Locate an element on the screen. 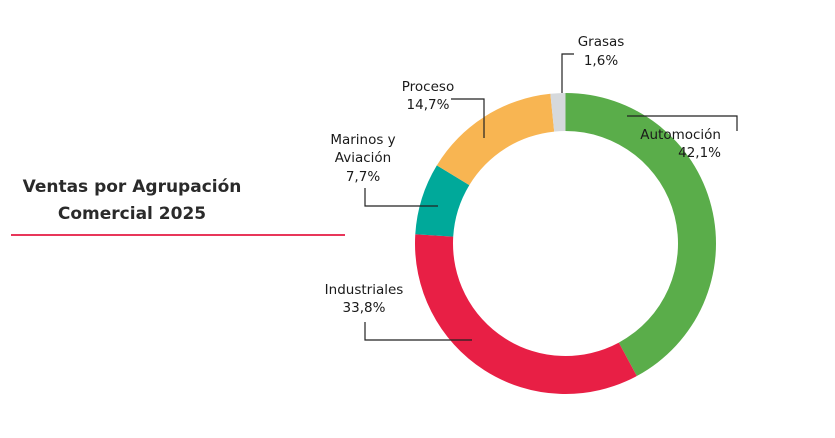  category-label-0: Automoción is located at coordinates (680, 135).